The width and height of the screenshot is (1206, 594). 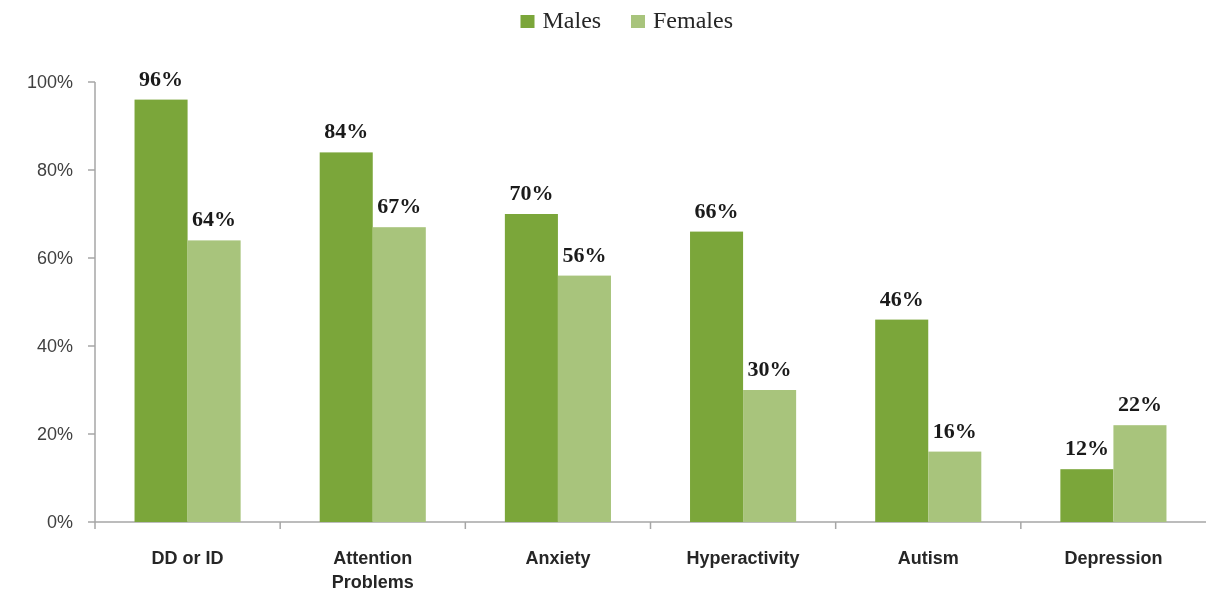 I want to click on x-tick-label: Depression, so click(x=1113, y=558).